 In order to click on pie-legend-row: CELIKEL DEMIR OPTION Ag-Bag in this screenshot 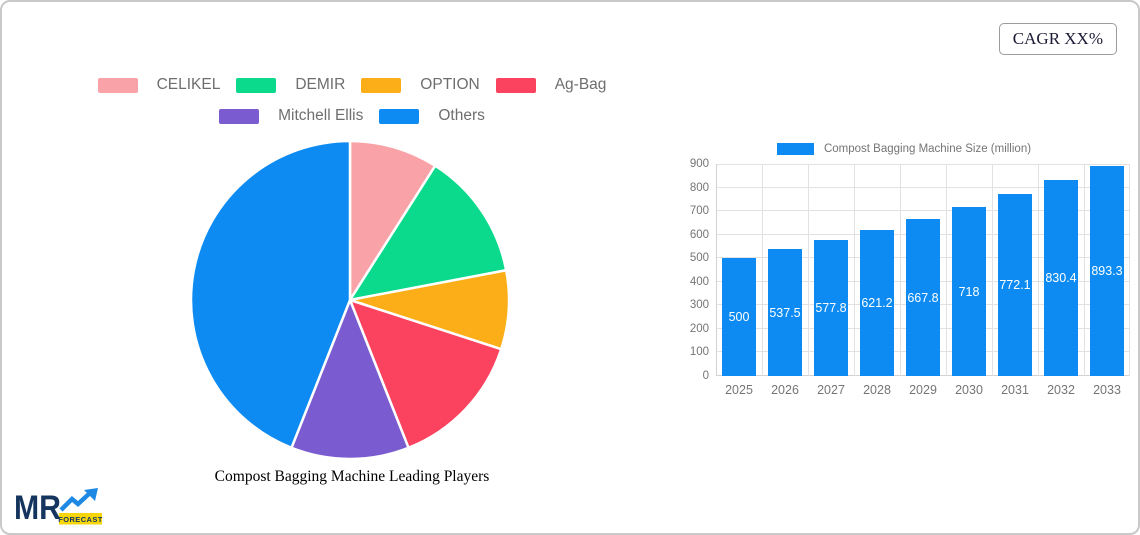, I will do `click(352, 85)`.